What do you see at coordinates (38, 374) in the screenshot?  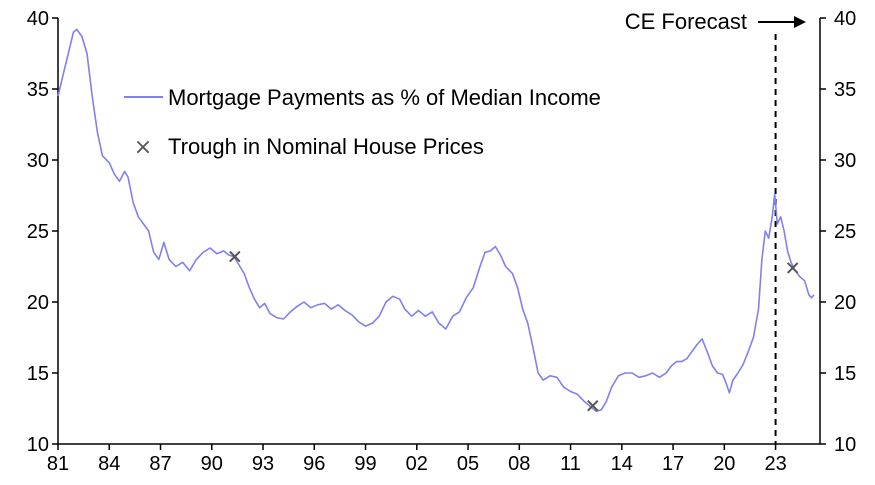 I see `left-y-tick-label: 15` at bounding box center [38, 374].